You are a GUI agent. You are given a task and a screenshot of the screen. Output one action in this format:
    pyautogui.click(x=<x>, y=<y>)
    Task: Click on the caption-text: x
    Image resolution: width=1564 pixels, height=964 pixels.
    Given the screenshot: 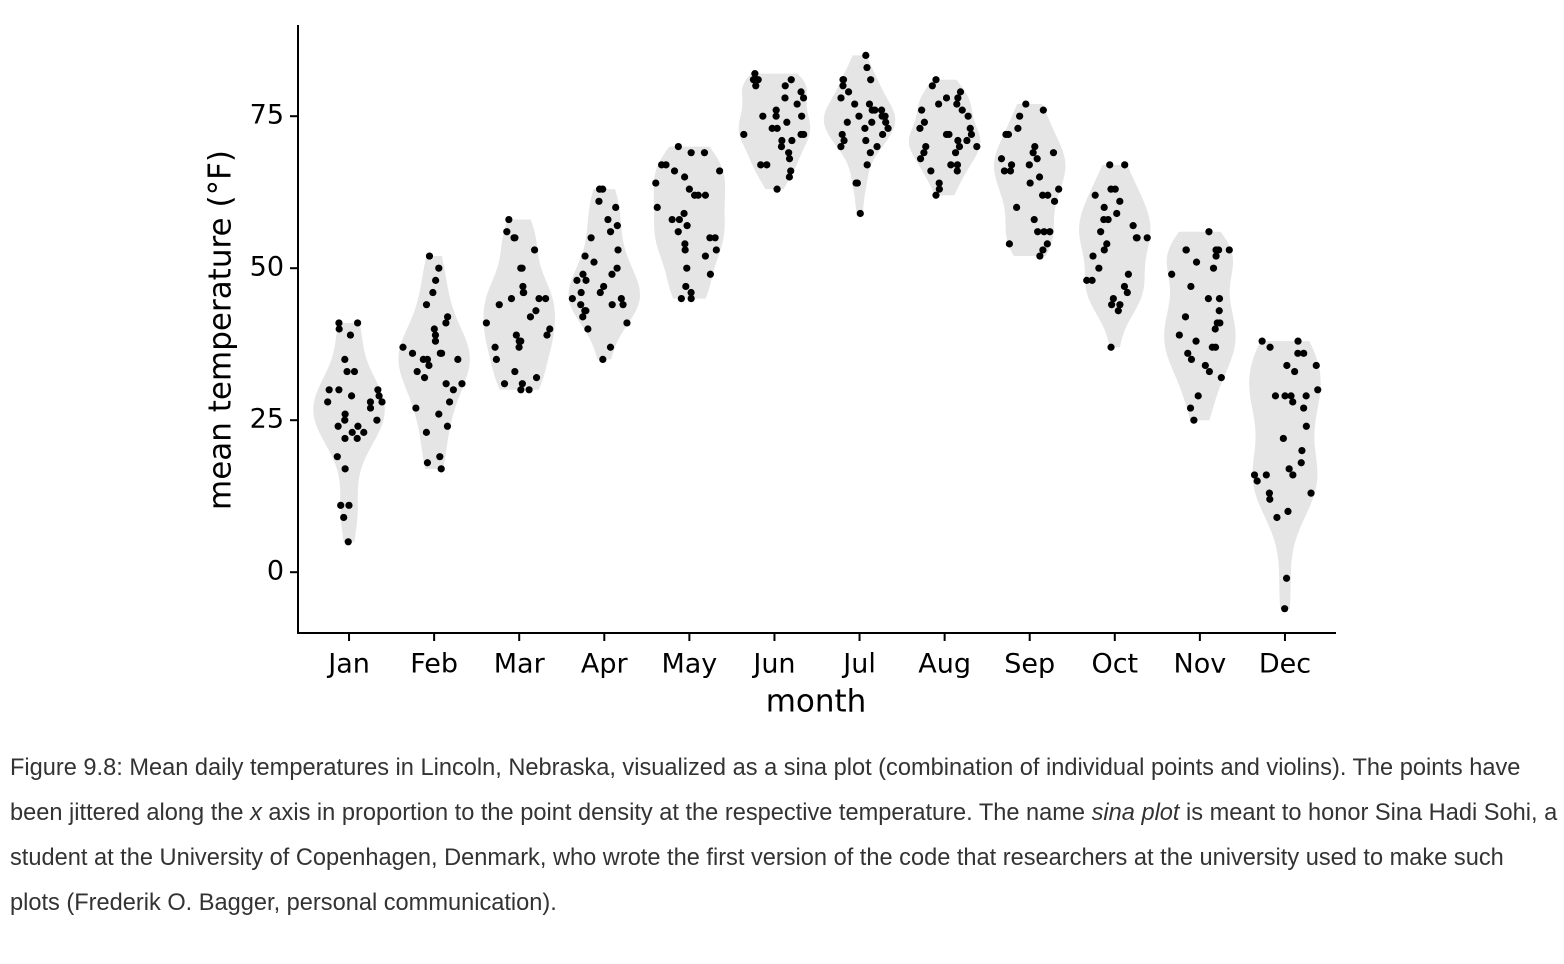 What is the action you would take?
    pyautogui.click(x=256, y=813)
    